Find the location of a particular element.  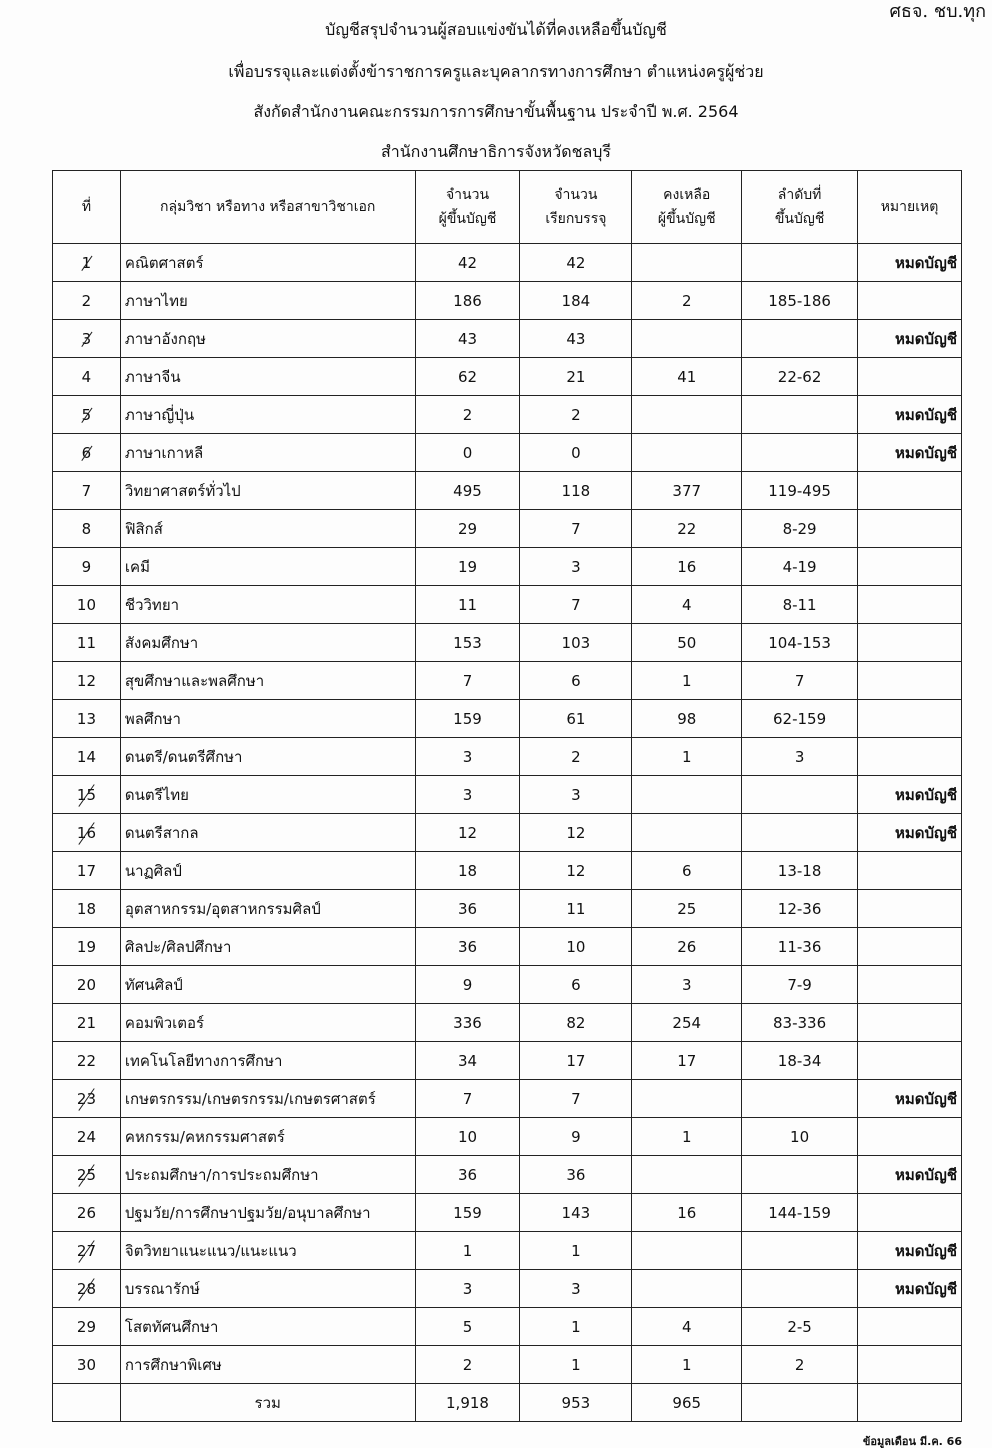

table-row: 22 เทคโนโลยีทางการศึกษา 34 17 17 18-34 is located at coordinates (507, 1060).